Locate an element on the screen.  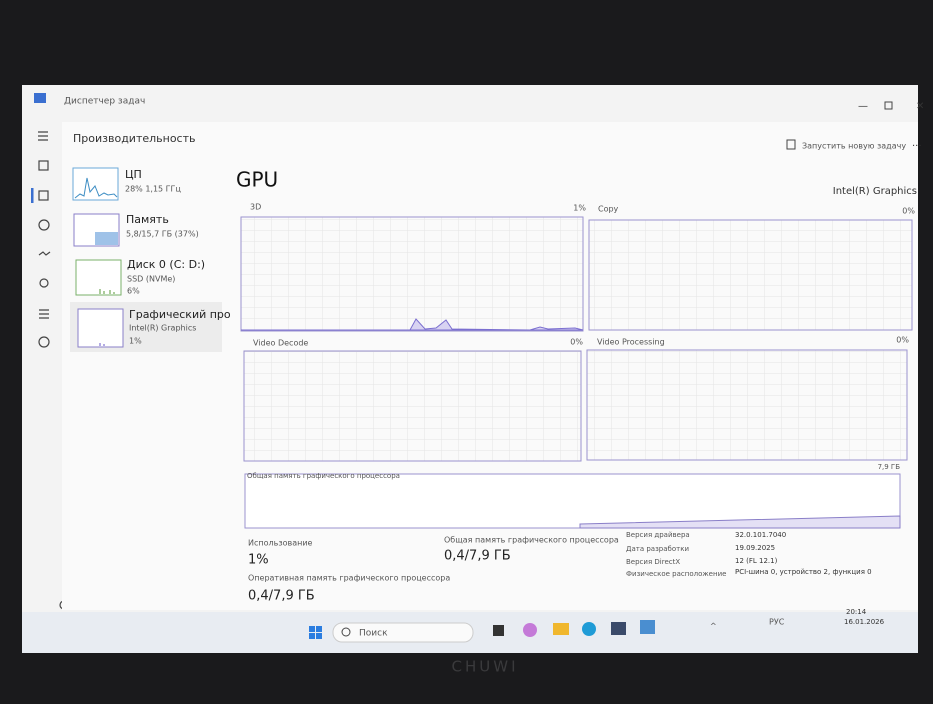
property-label: Версия DirectX is located at coordinates (653, 562).